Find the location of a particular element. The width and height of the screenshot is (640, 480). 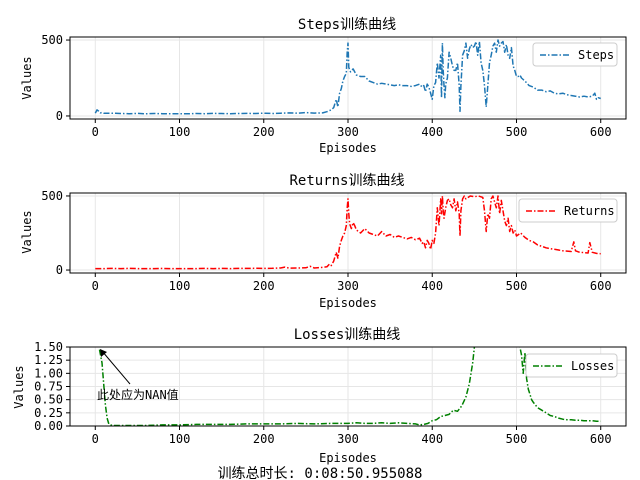

y-tick-label: 0.00 is located at coordinates (48, 426).